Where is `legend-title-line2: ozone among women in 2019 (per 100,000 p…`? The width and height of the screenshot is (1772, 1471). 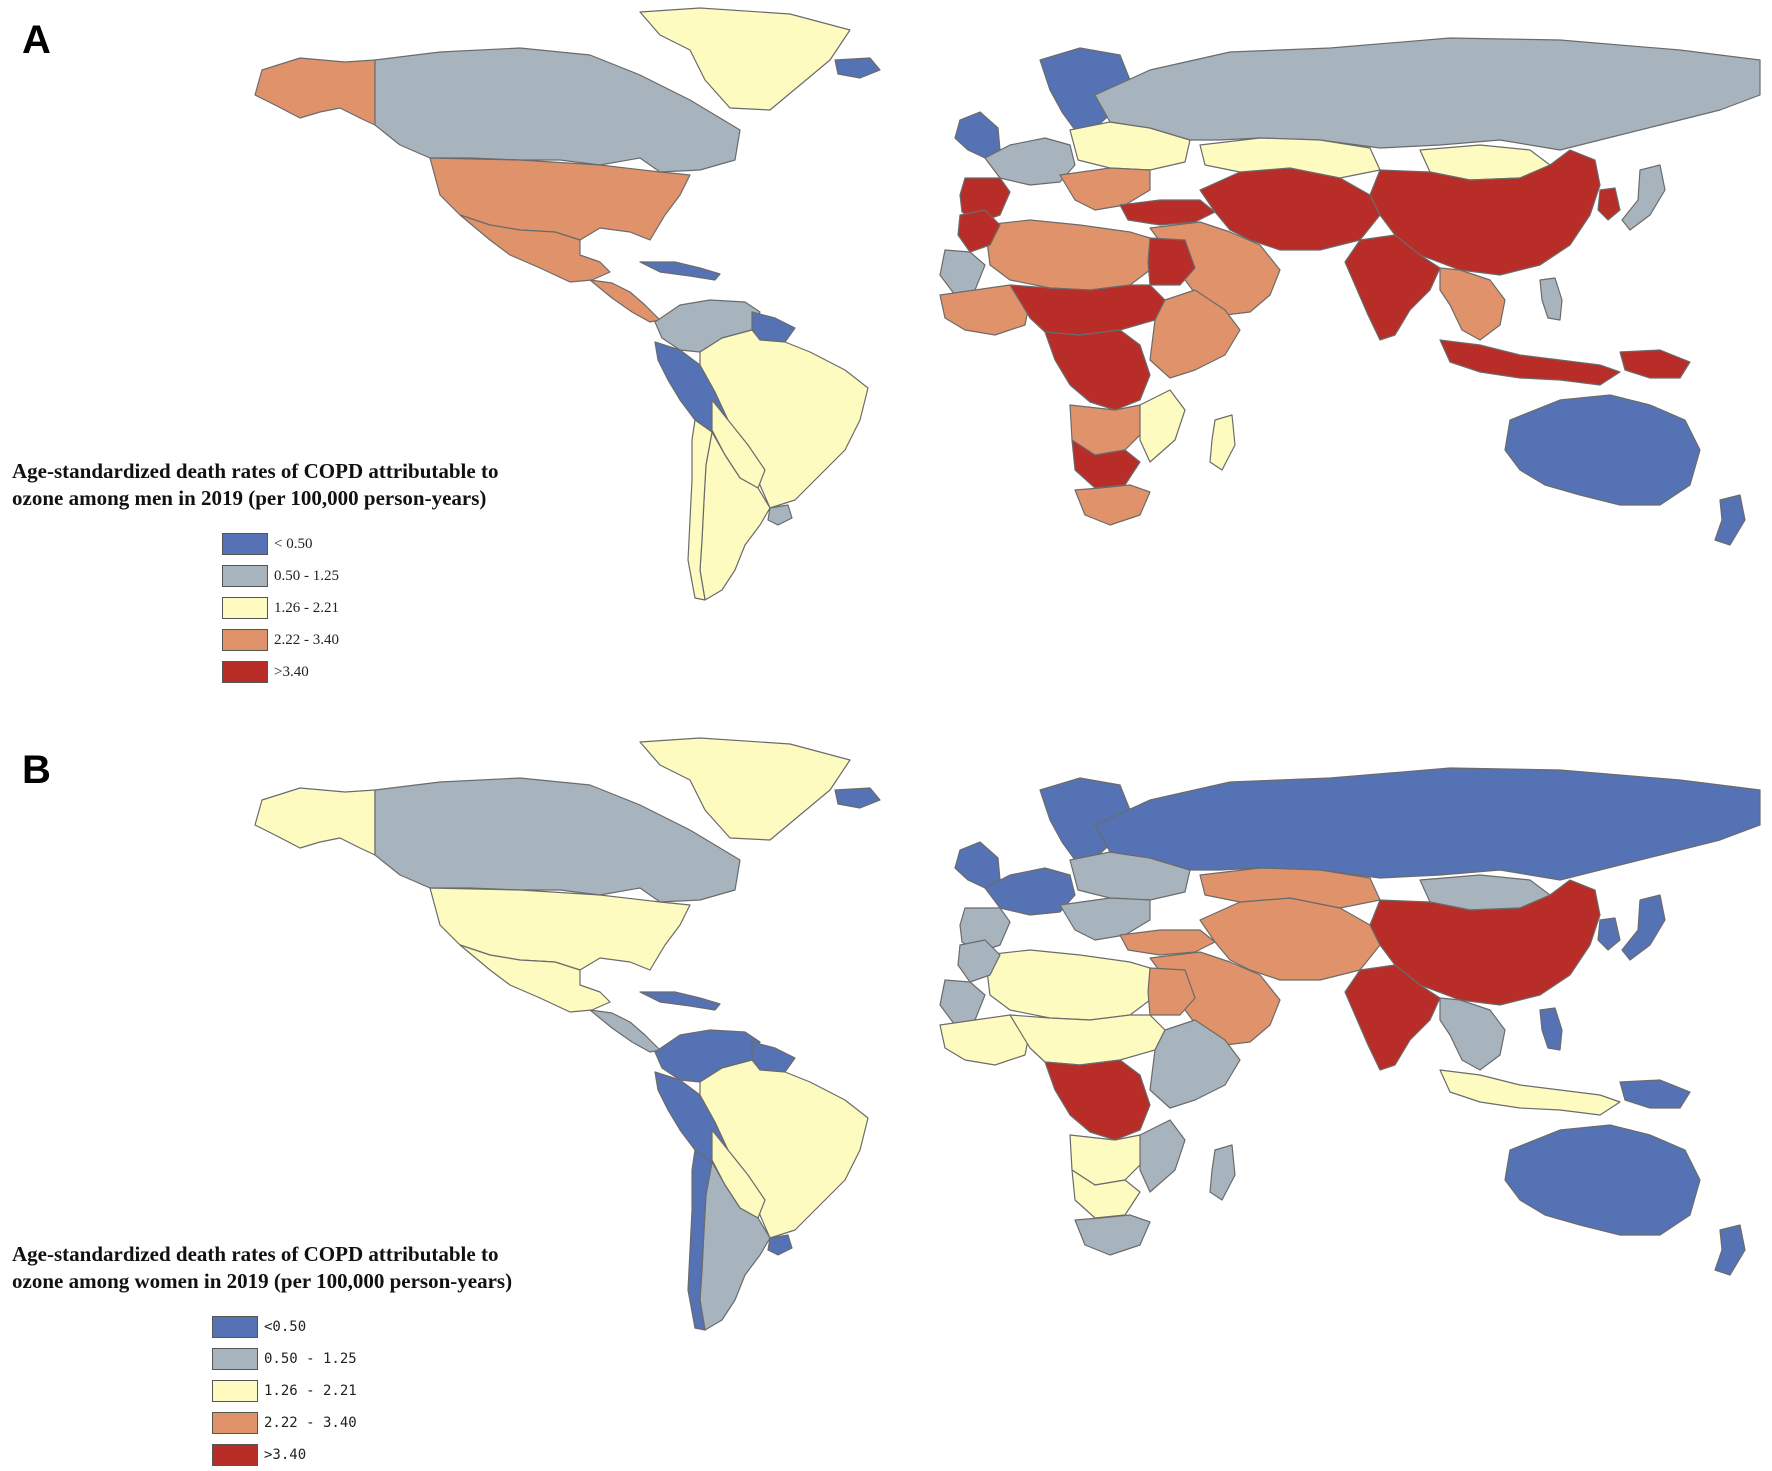 legend-title-line2: ozone among women in 2019 (per 100,000 p… is located at coordinates (262, 1281).